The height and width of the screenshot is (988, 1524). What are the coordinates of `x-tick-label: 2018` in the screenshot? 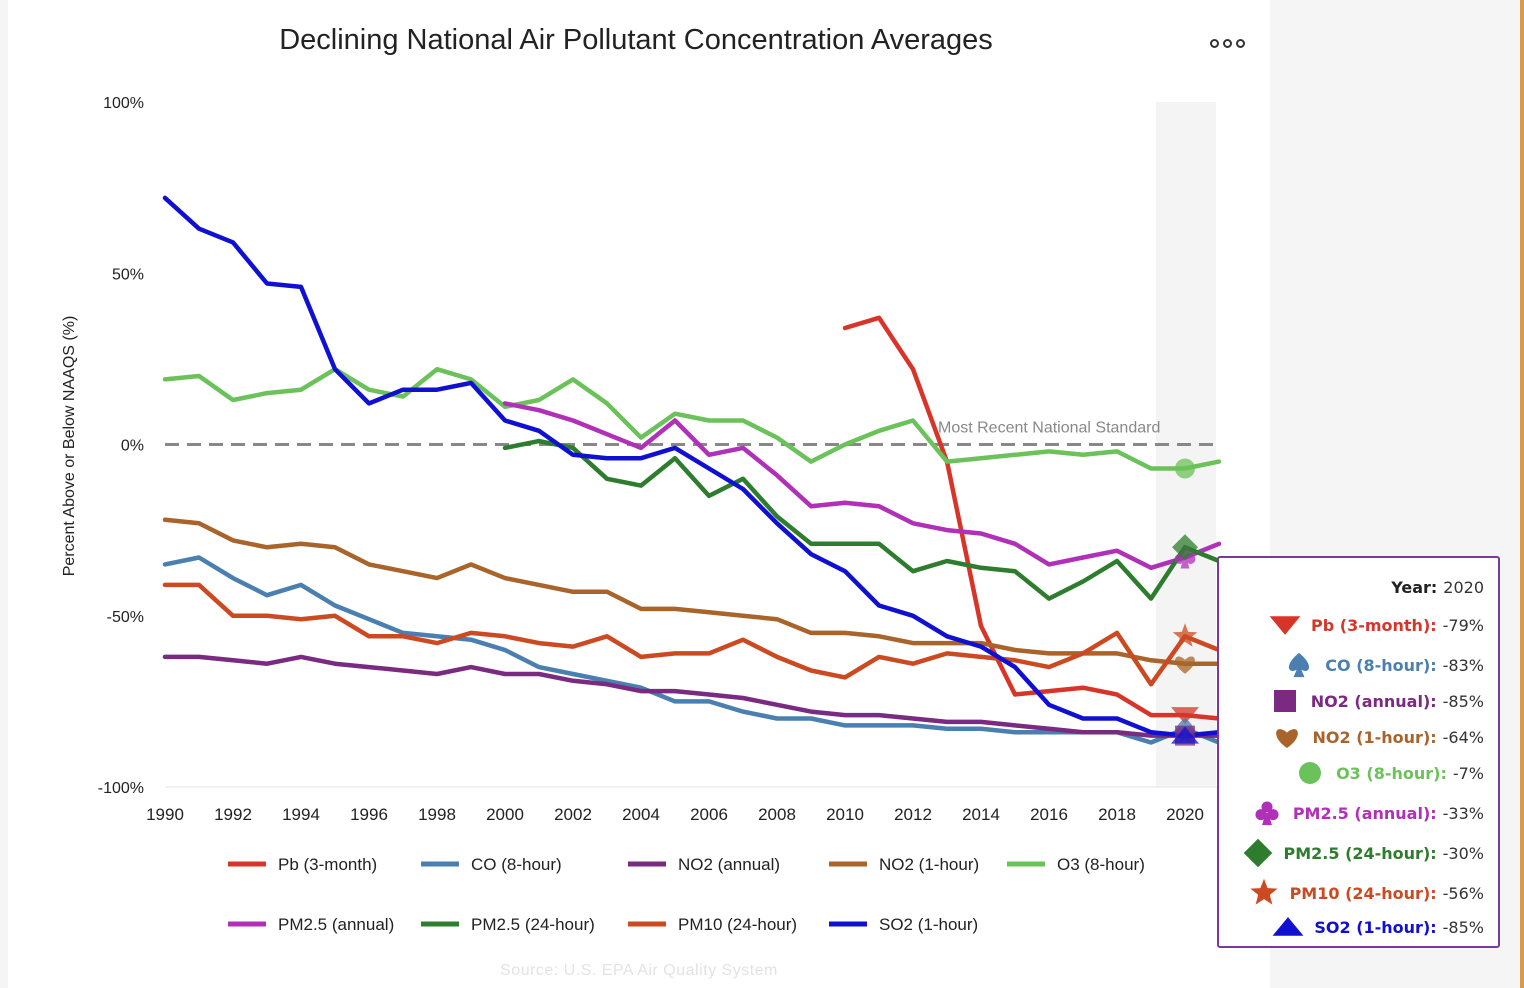 It's located at (1117, 814).